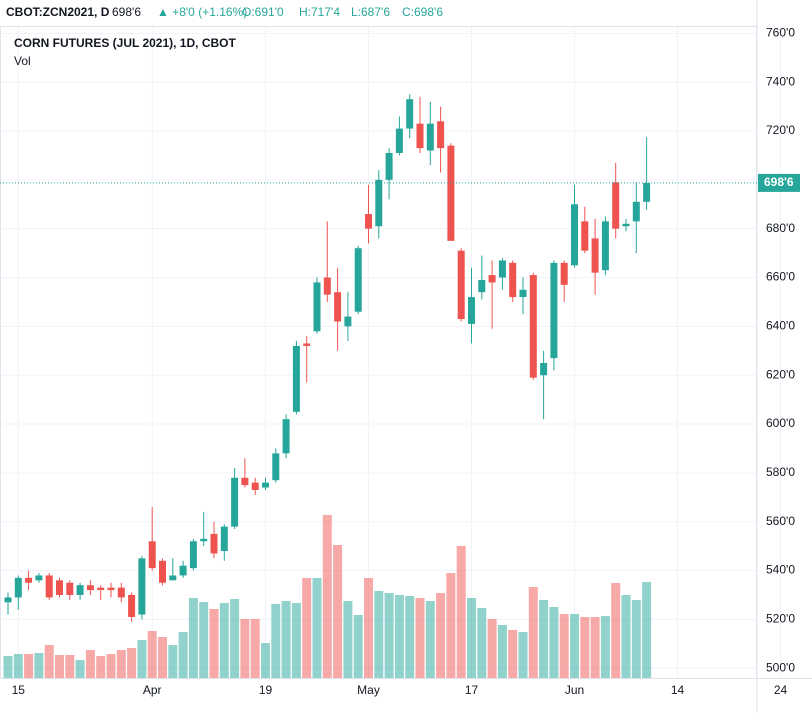 This screenshot has width=812, height=713. I want to click on last-price-label: 698'6, so click(779, 182).